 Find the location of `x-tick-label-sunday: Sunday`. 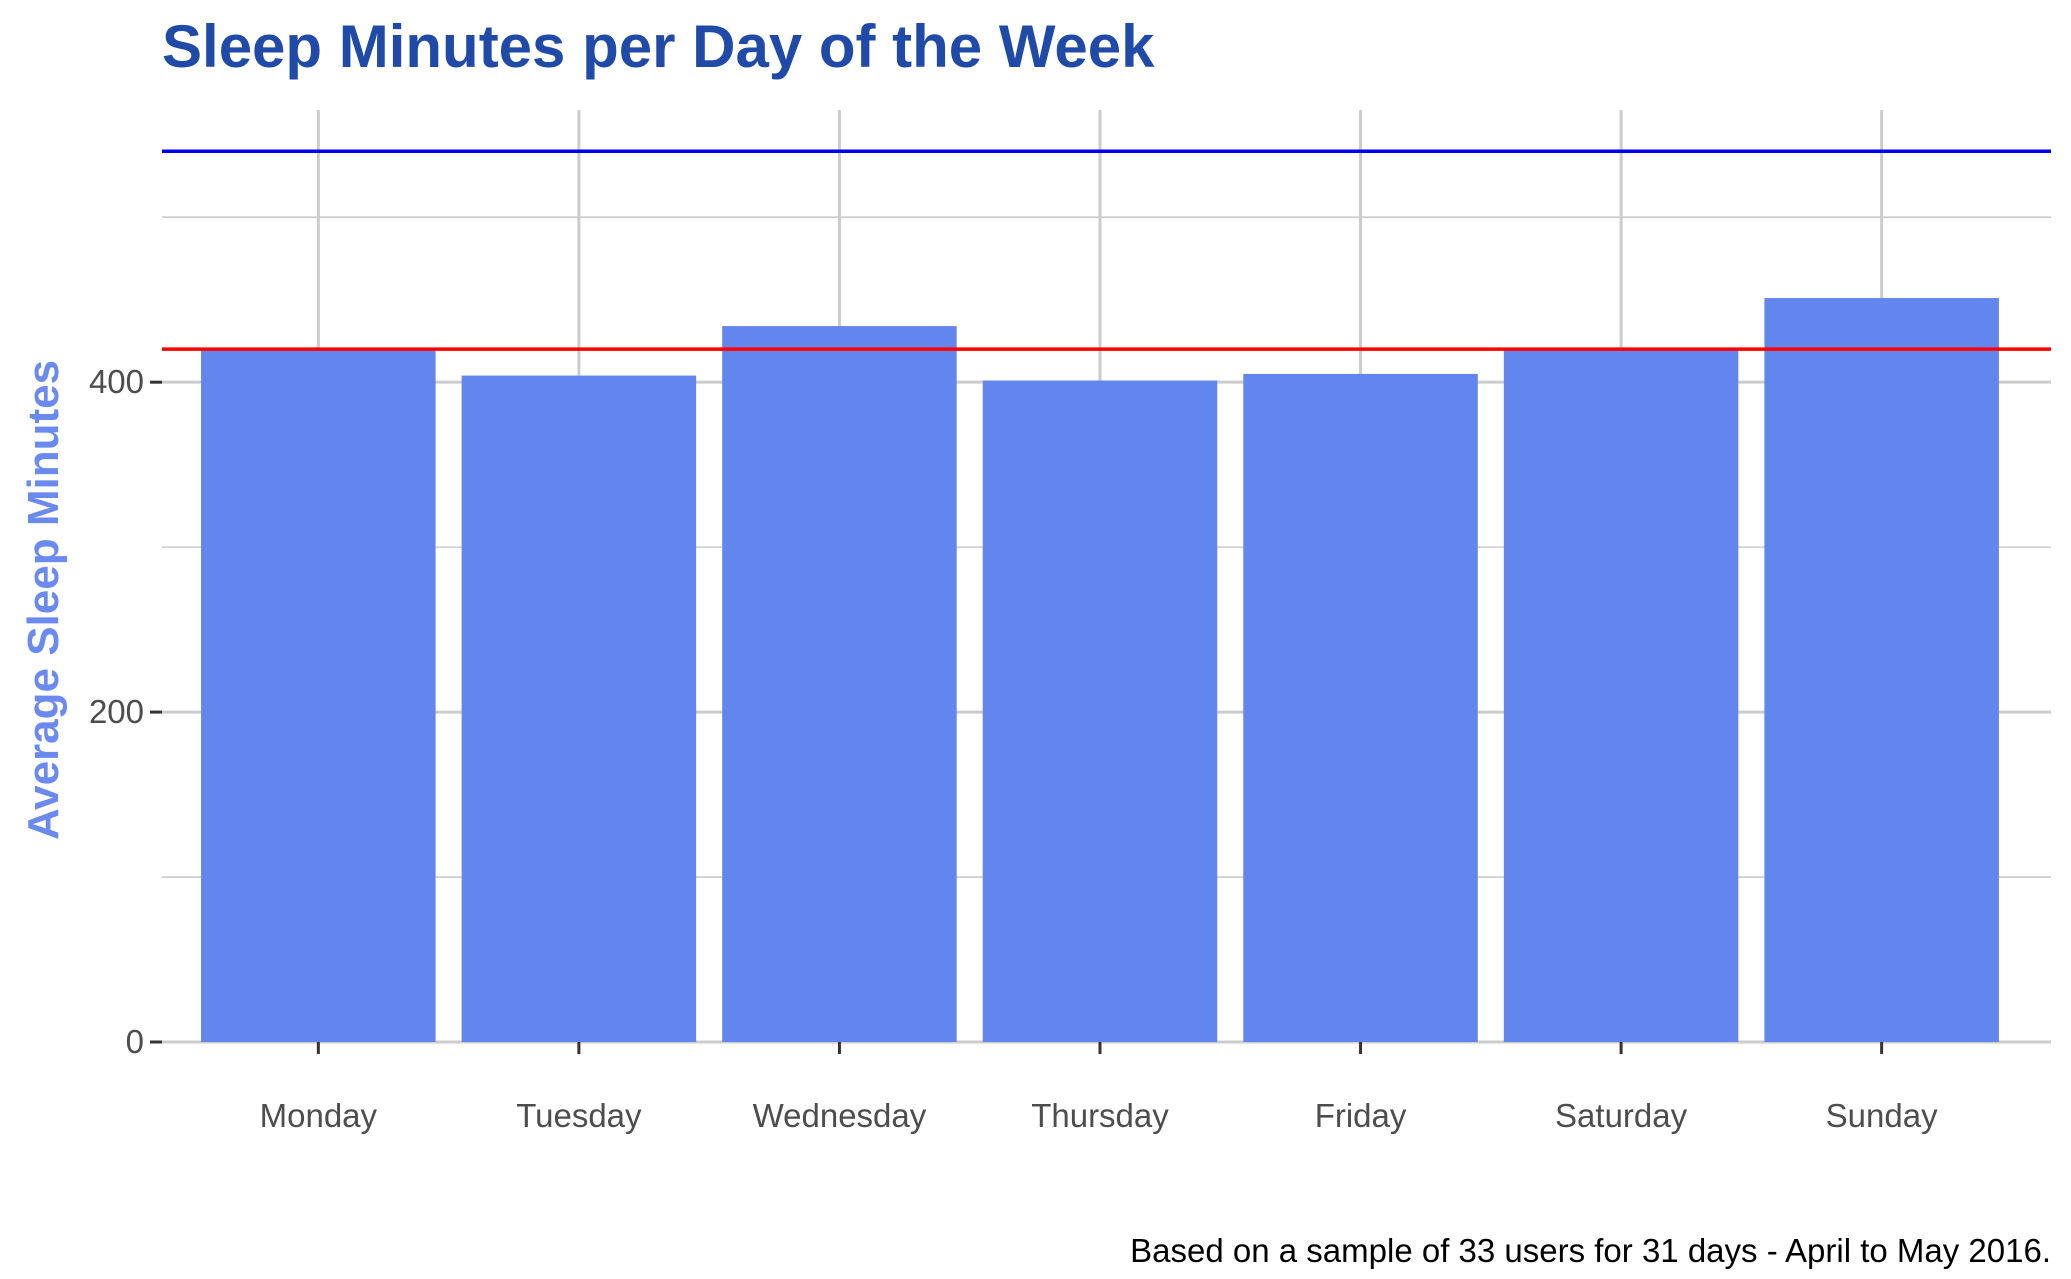

x-tick-label-sunday: Sunday is located at coordinates (1882, 1115).